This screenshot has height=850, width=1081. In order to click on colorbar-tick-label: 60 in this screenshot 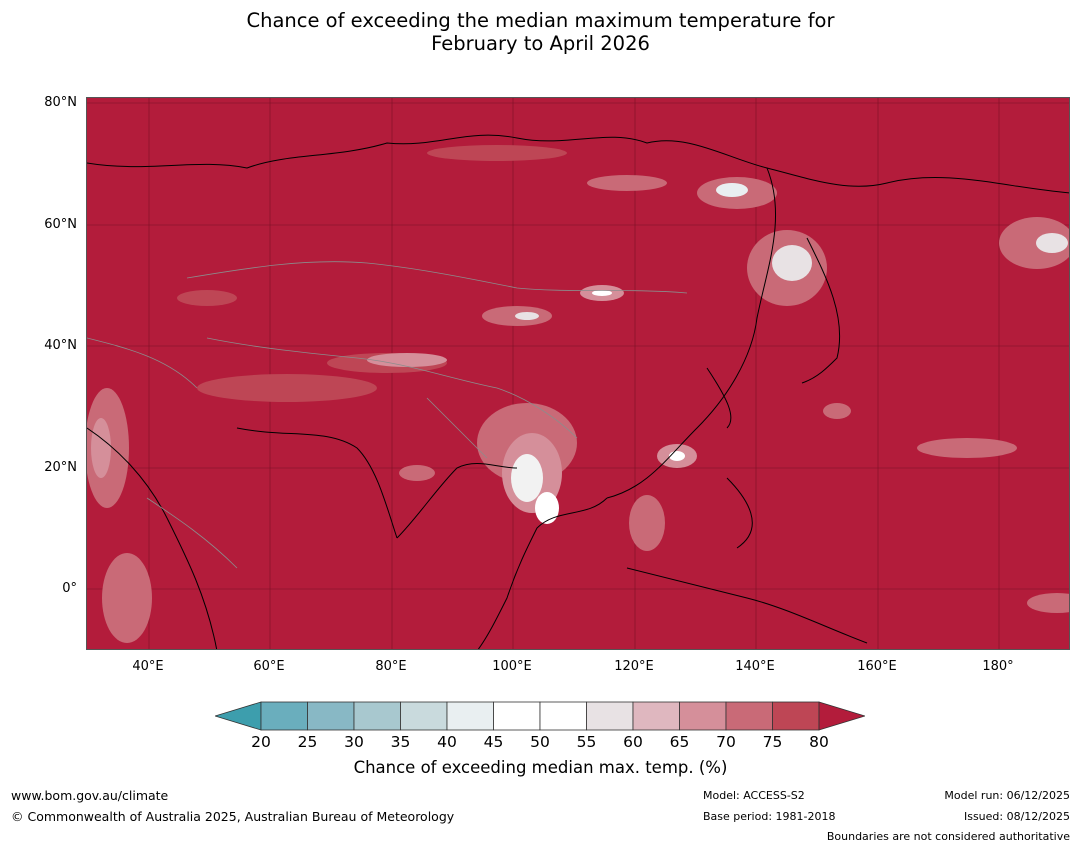, I will do `click(633, 742)`.